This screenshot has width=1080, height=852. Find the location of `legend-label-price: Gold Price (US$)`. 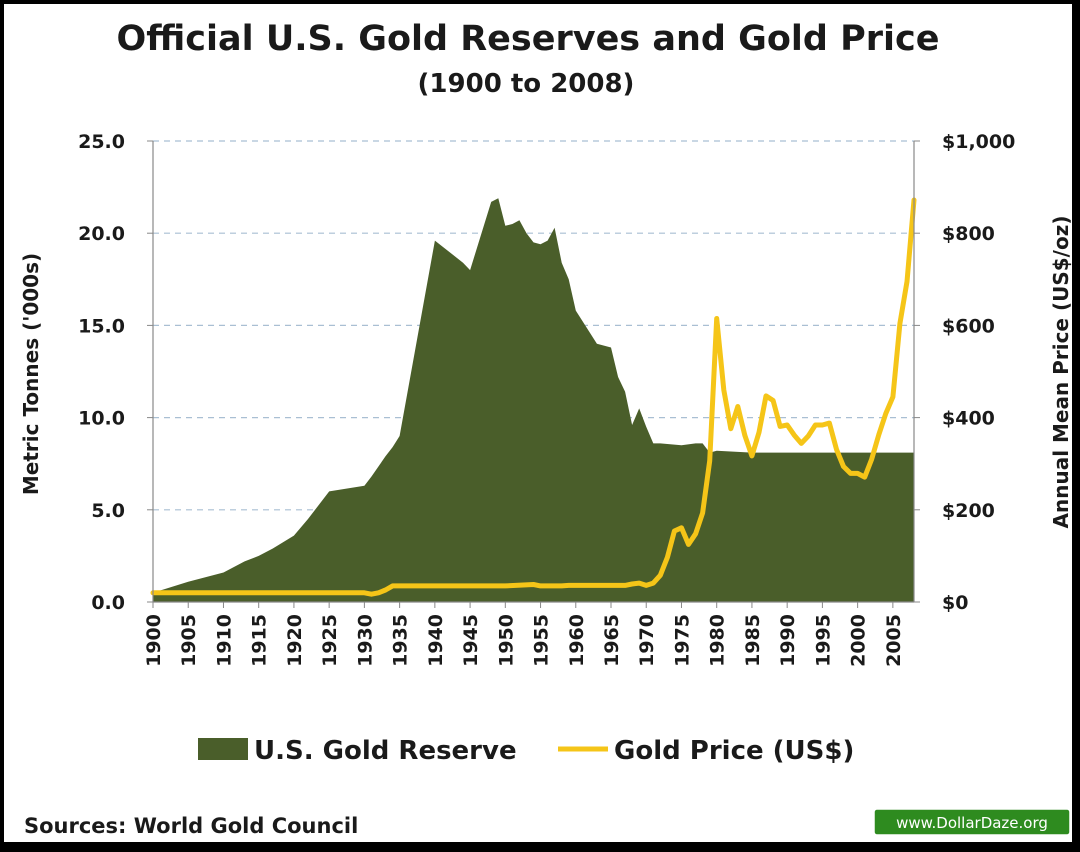

legend-label-price: Gold Price (US$) is located at coordinates (734, 751).